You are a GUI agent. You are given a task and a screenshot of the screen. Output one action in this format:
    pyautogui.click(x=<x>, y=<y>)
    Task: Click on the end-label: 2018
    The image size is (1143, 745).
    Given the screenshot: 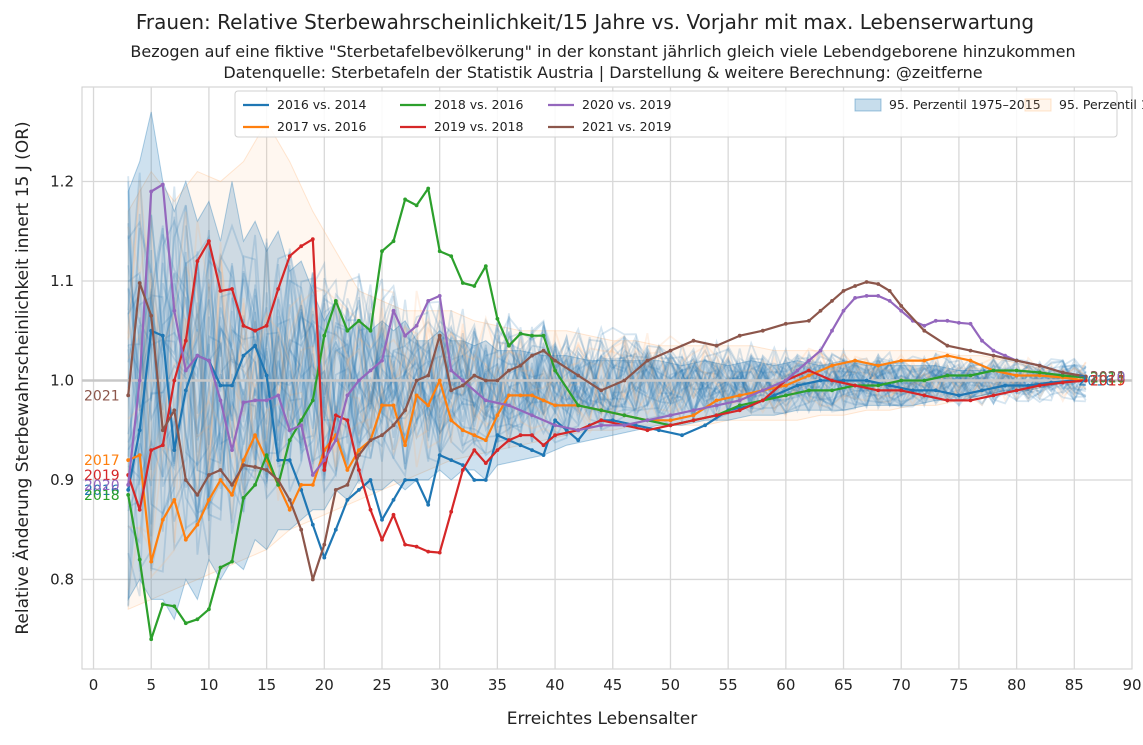 What is the action you would take?
    pyautogui.click(x=1108, y=379)
    